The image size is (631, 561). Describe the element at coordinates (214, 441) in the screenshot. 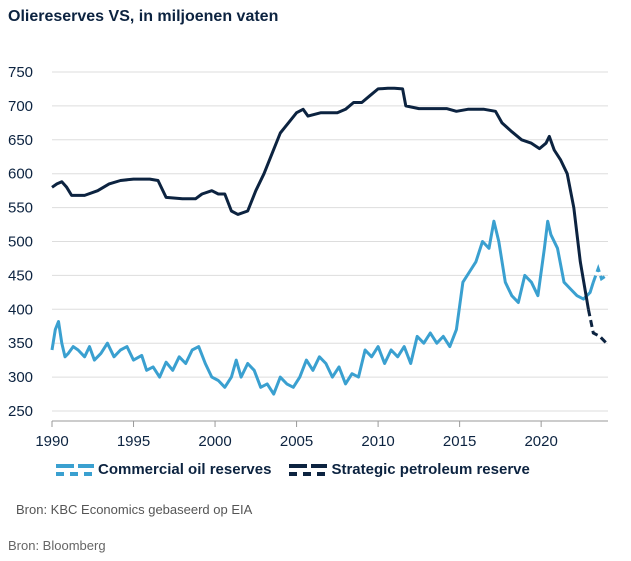

I see `x-tick-label-2000: 2000` at that location.